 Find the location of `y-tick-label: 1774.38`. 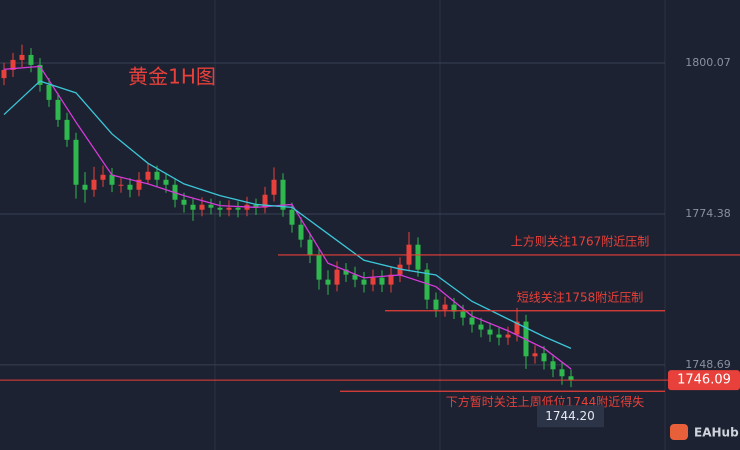

y-tick-label: 1774.38 is located at coordinates (708, 213).